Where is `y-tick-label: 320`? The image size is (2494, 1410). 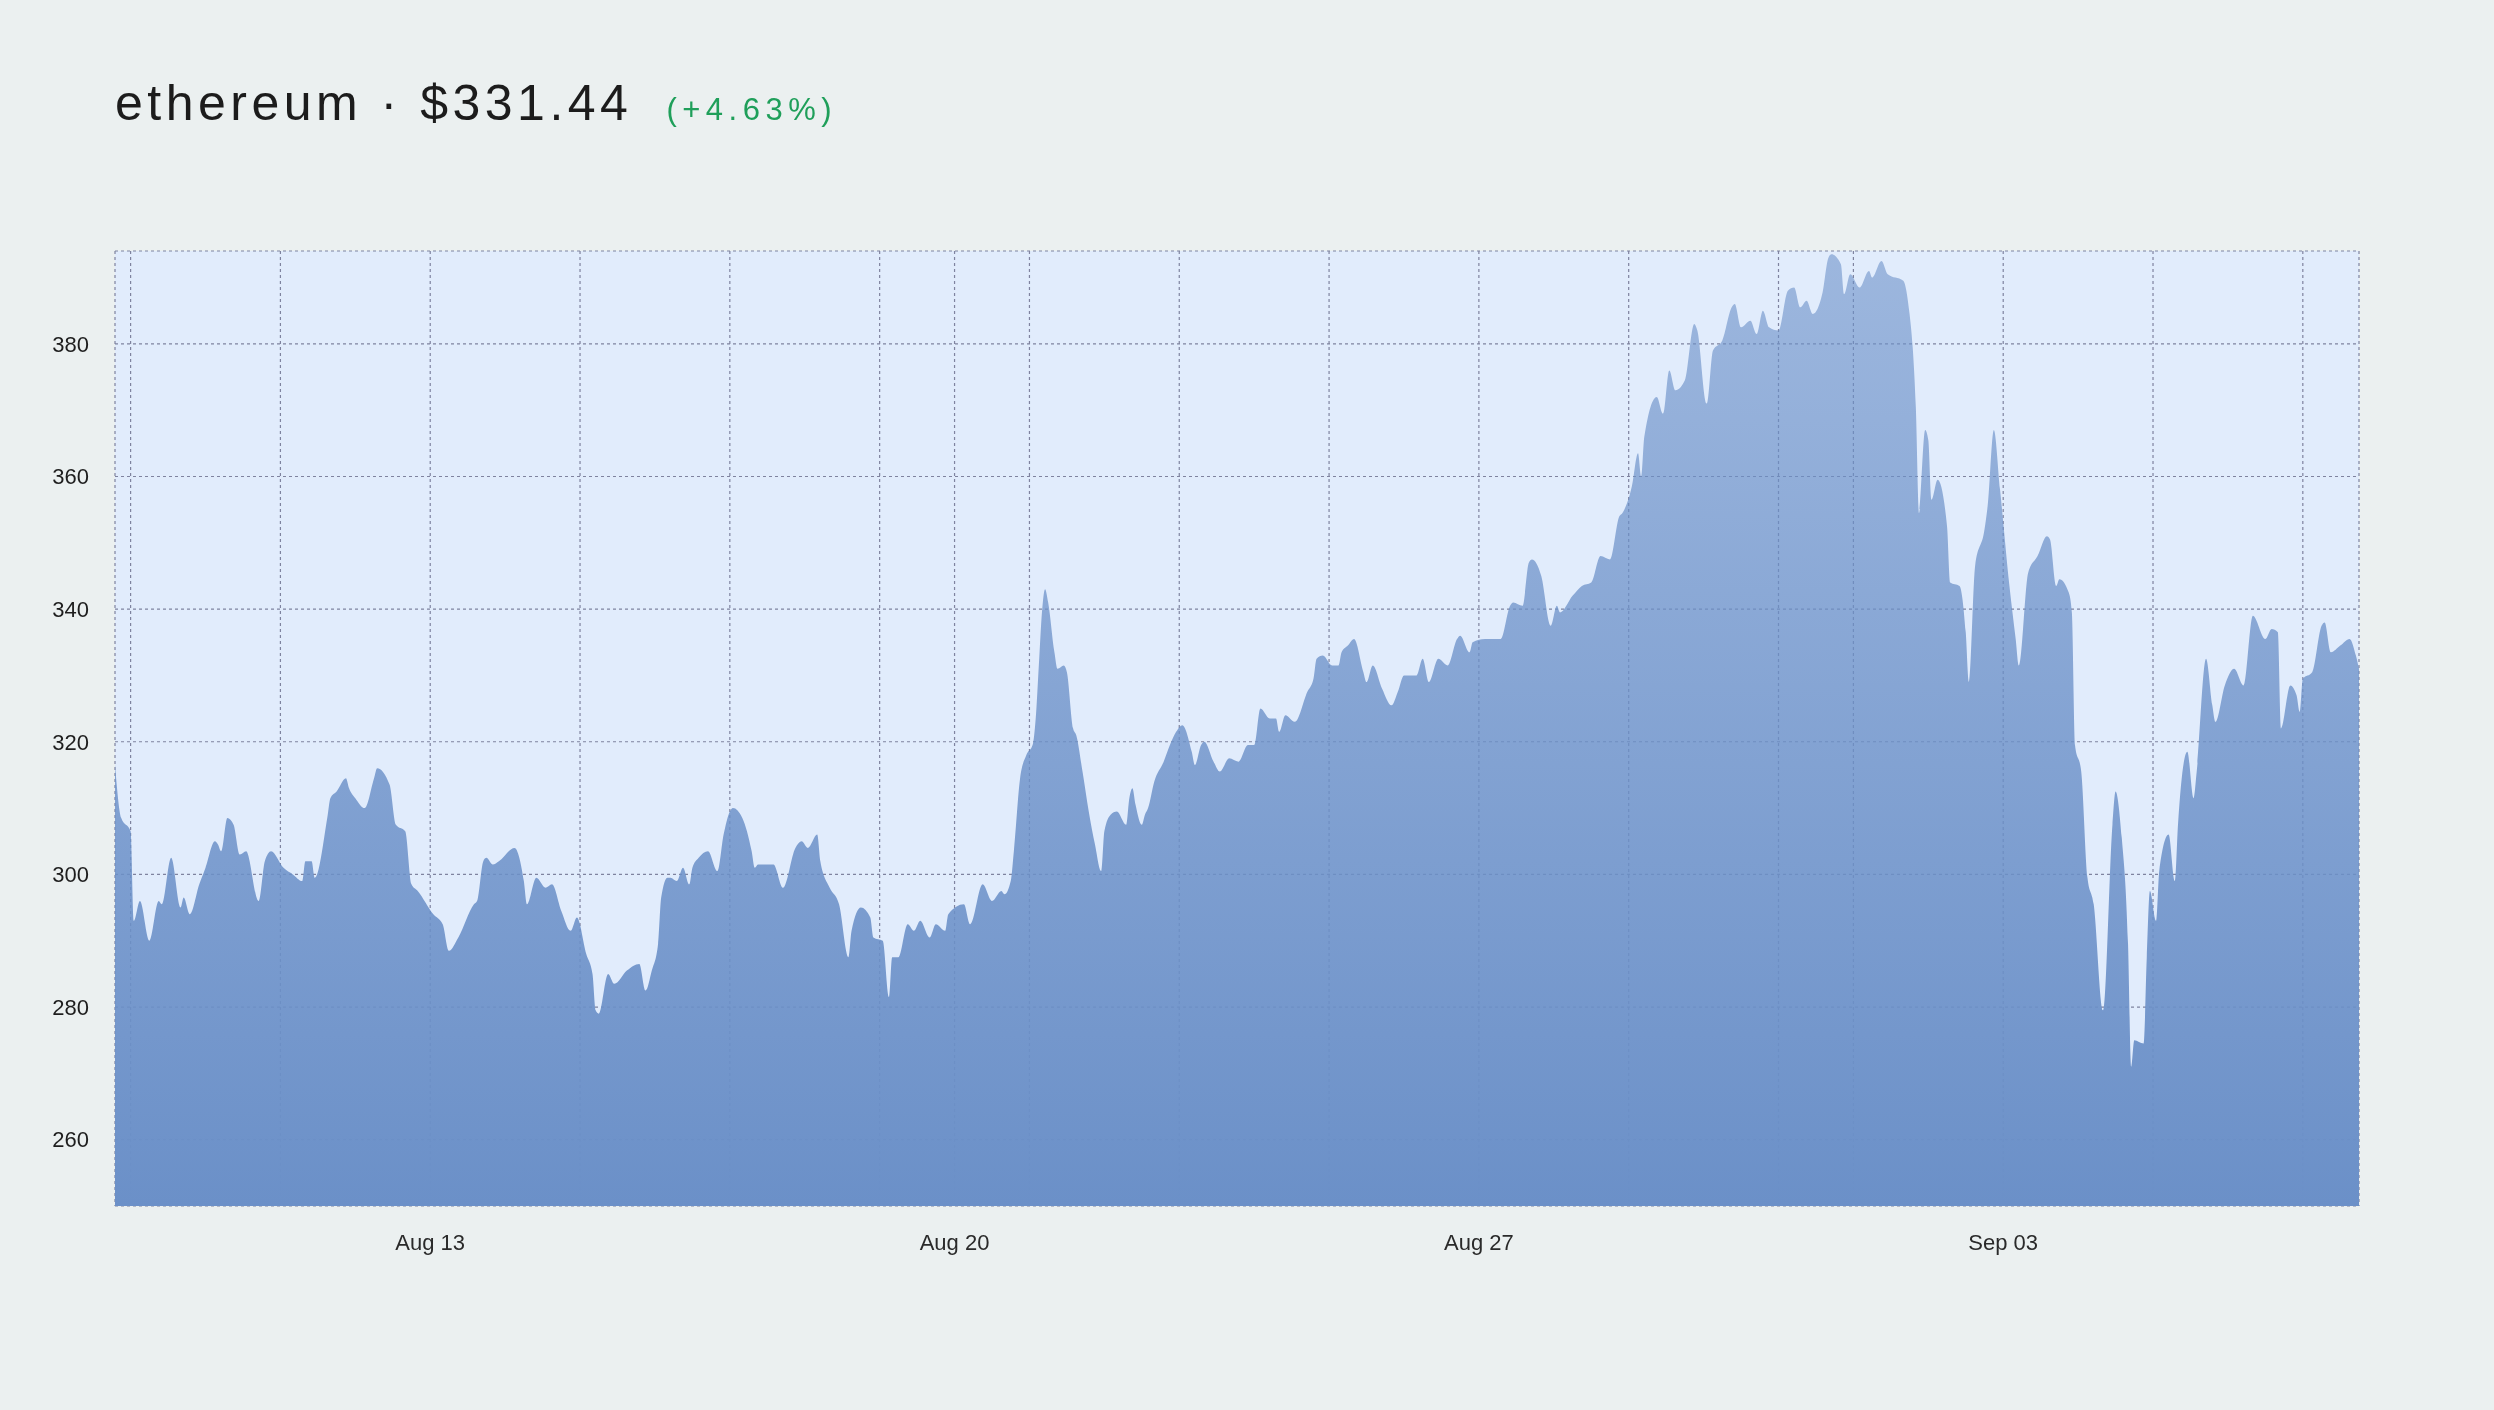
y-tick-label: 320 is located at coordinates (70, 742).